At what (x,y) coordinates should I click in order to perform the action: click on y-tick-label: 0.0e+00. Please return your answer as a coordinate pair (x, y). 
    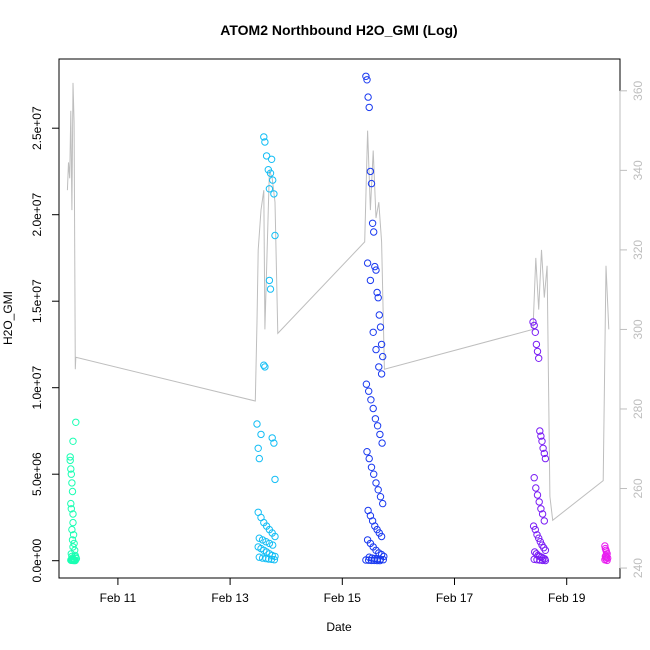
    Looking at the image, I should click on (37, 561).